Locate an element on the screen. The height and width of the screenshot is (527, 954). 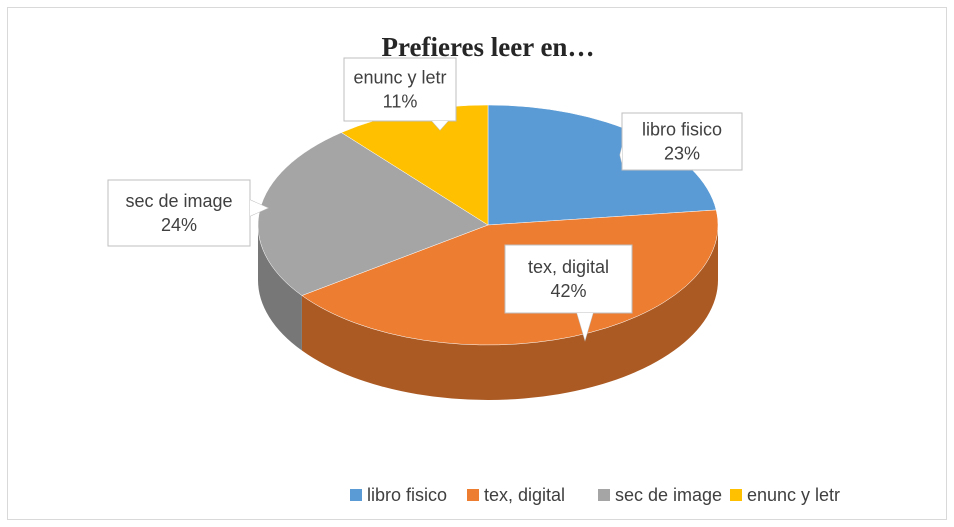
data-label-category: sec de image is located at coordinates (178, 201).